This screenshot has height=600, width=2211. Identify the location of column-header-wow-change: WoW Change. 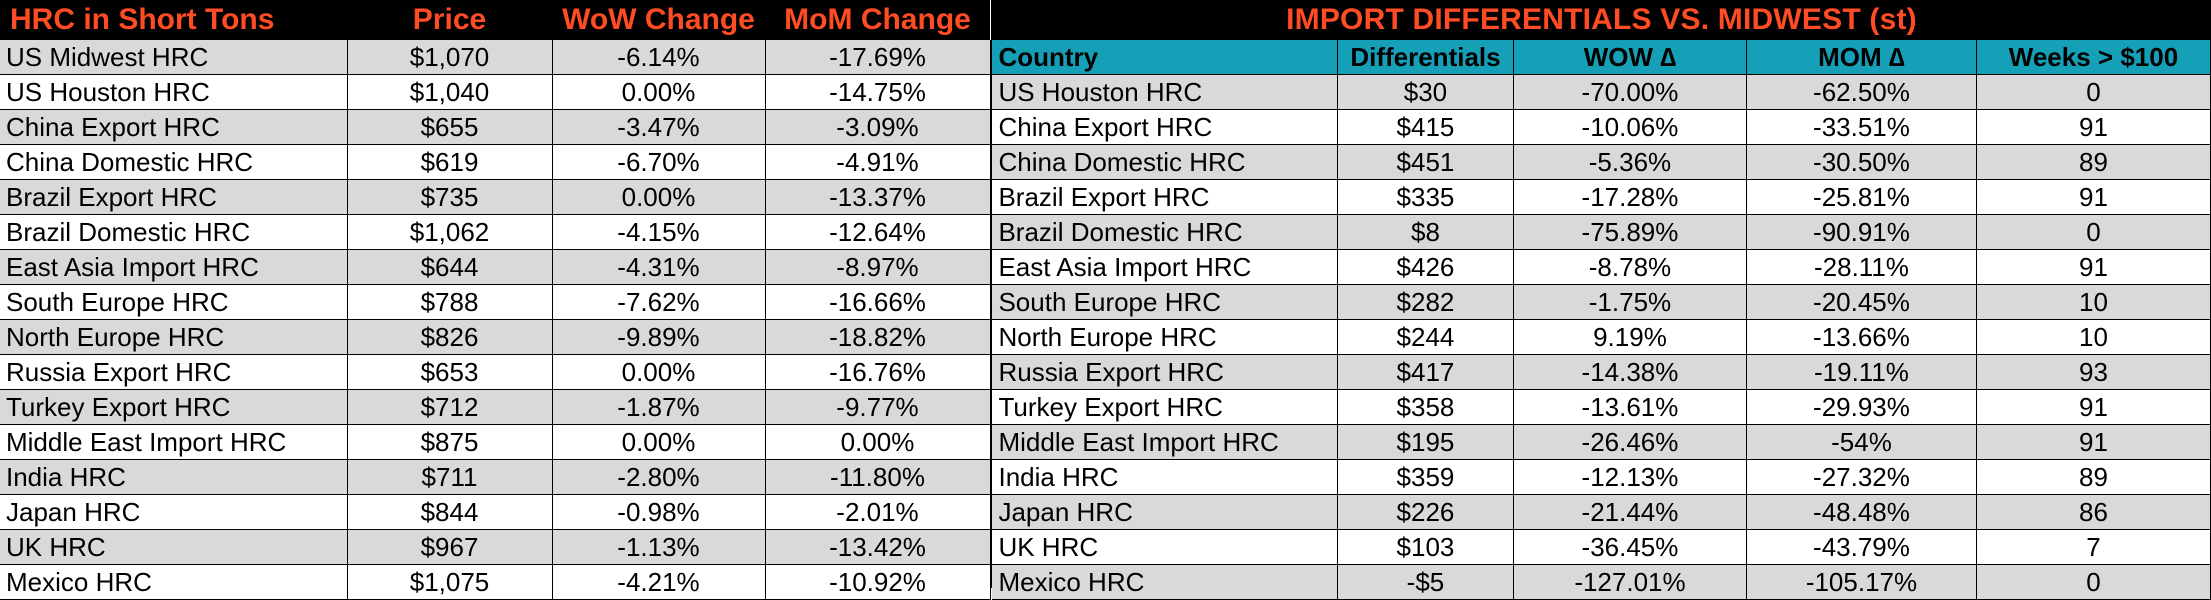
(658, 20).